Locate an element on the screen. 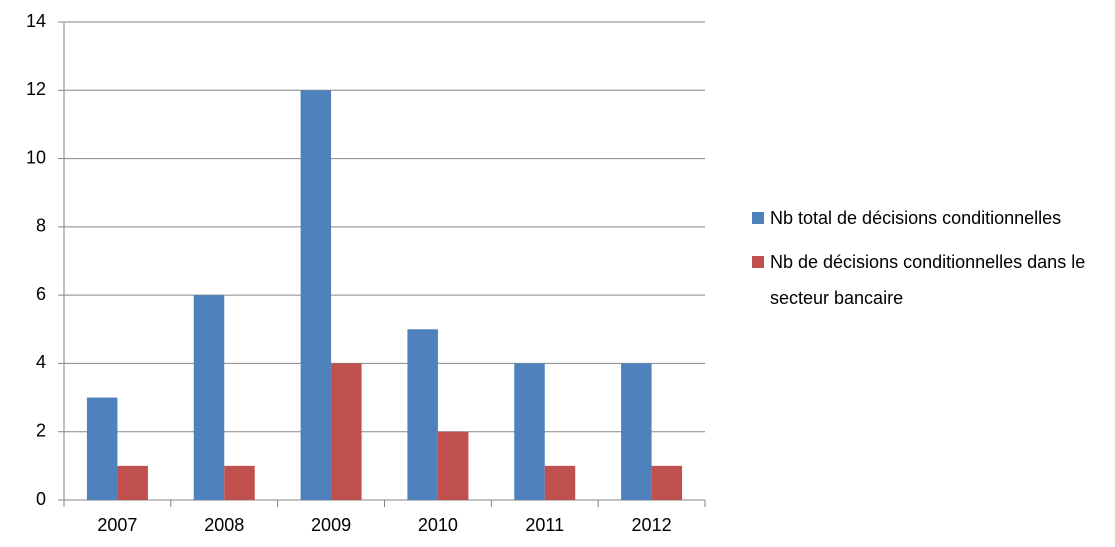 The image size is (1115, 547). y-tick-label: 6 is located at coordinates (41, 294).